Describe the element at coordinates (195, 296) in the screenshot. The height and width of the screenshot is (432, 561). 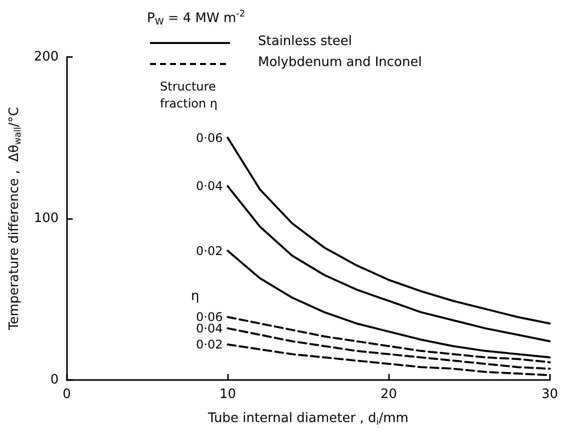
I see `annotation: η` at that location.